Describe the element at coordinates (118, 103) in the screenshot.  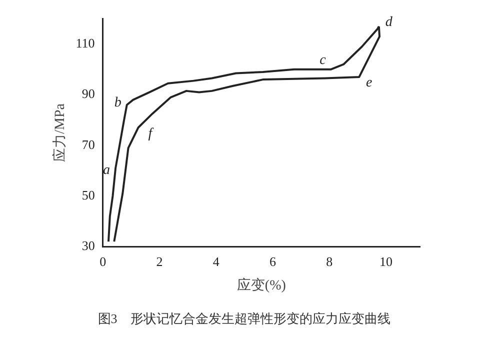
I see `annotation: b` at that location.